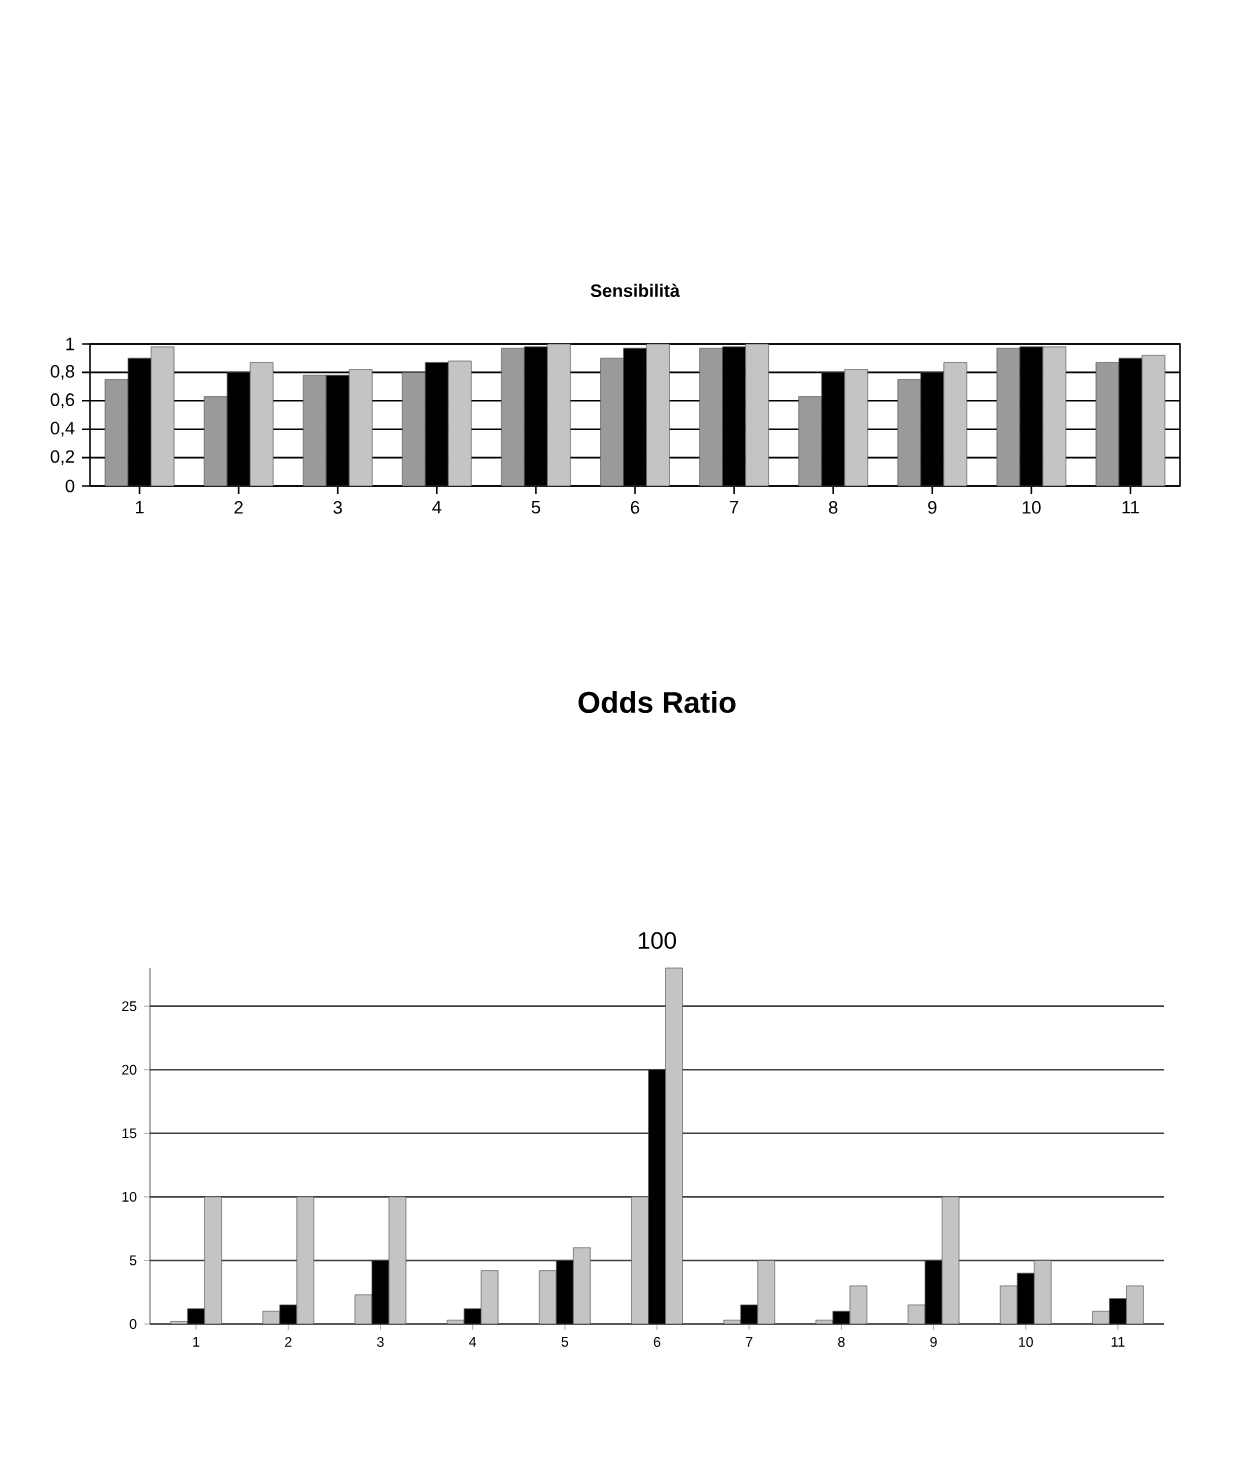 This screenshot has height=1482, width=1234. Describe the element at coordinates (70, 344) in the screenshot. I see `y-tick-label: 1` at that location.